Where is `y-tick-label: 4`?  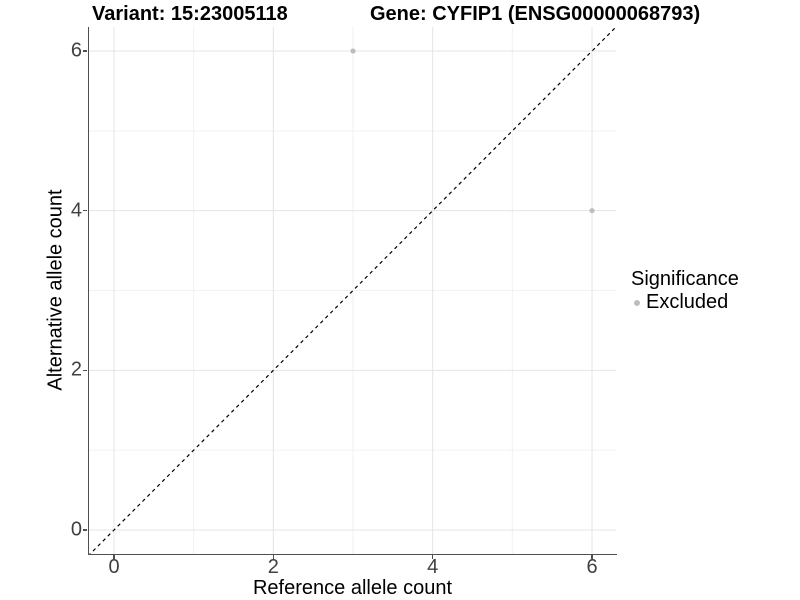
y-tick-label: 4 is located at coordinates (76, 210).